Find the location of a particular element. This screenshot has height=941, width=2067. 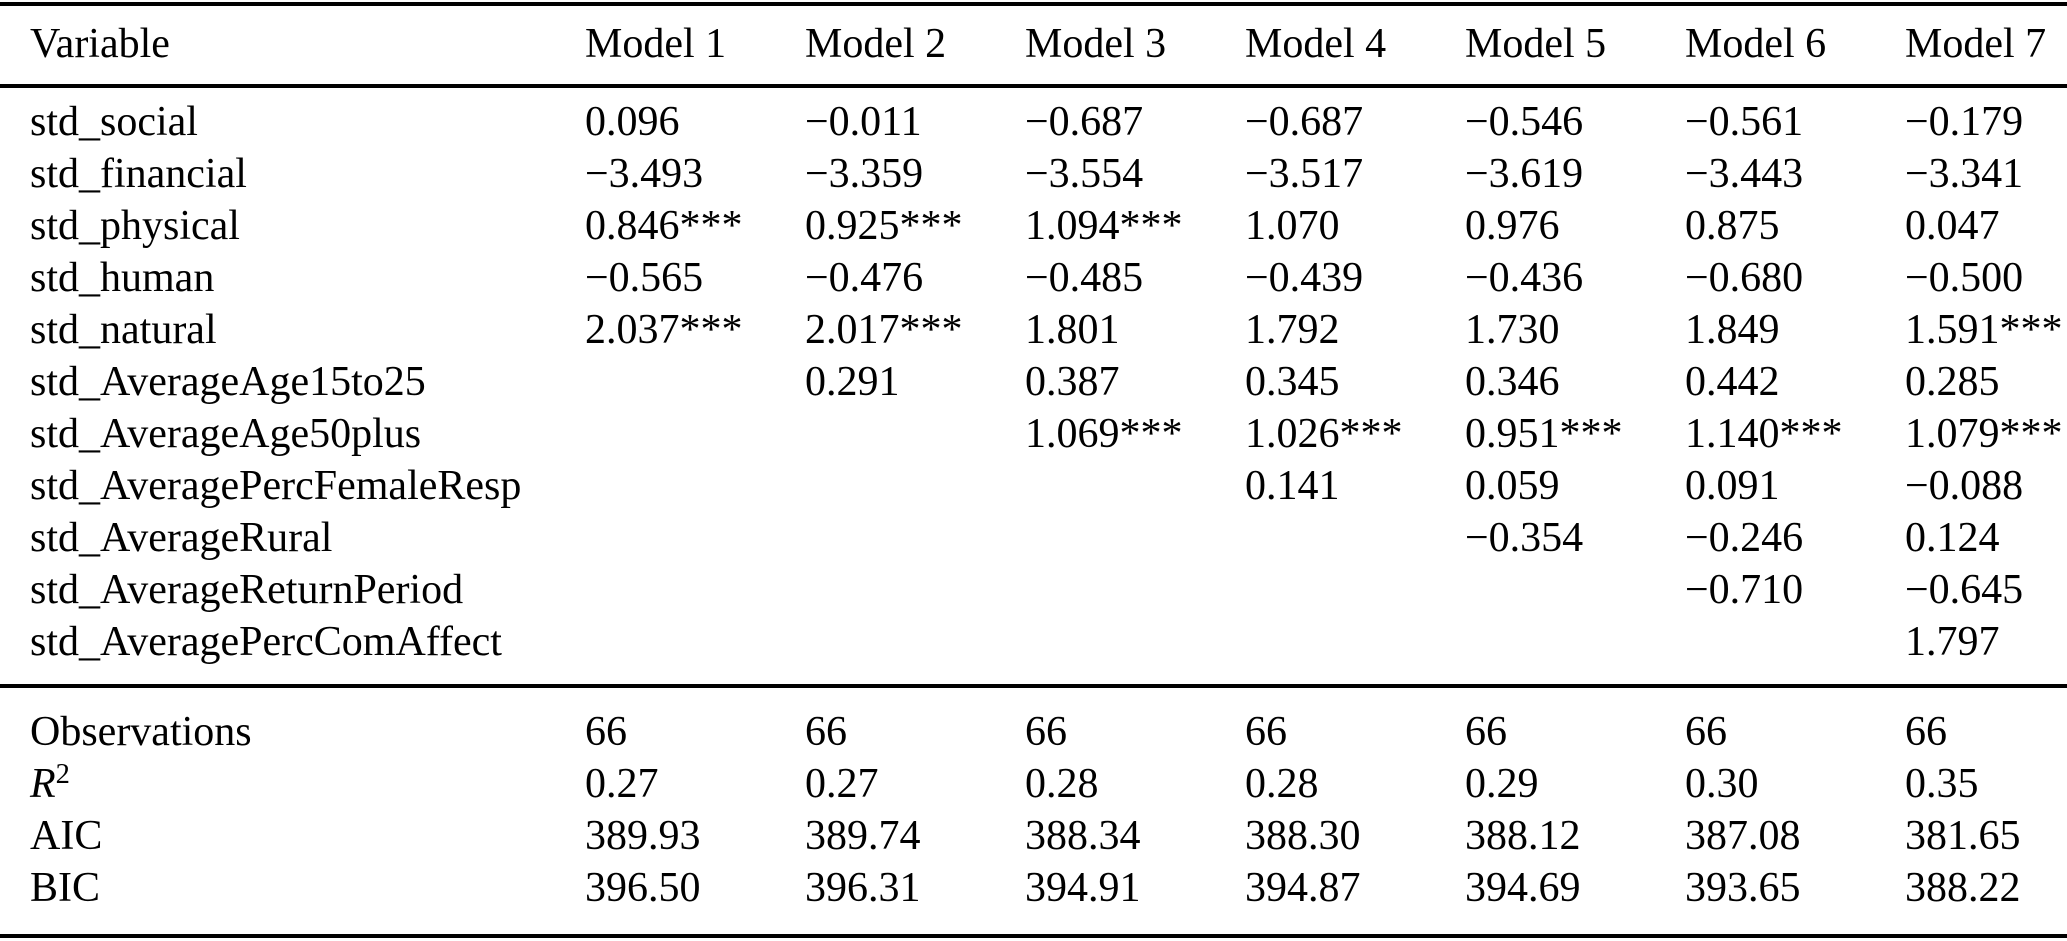

variable-column-header: Variable is located at coordinates (100, 44).